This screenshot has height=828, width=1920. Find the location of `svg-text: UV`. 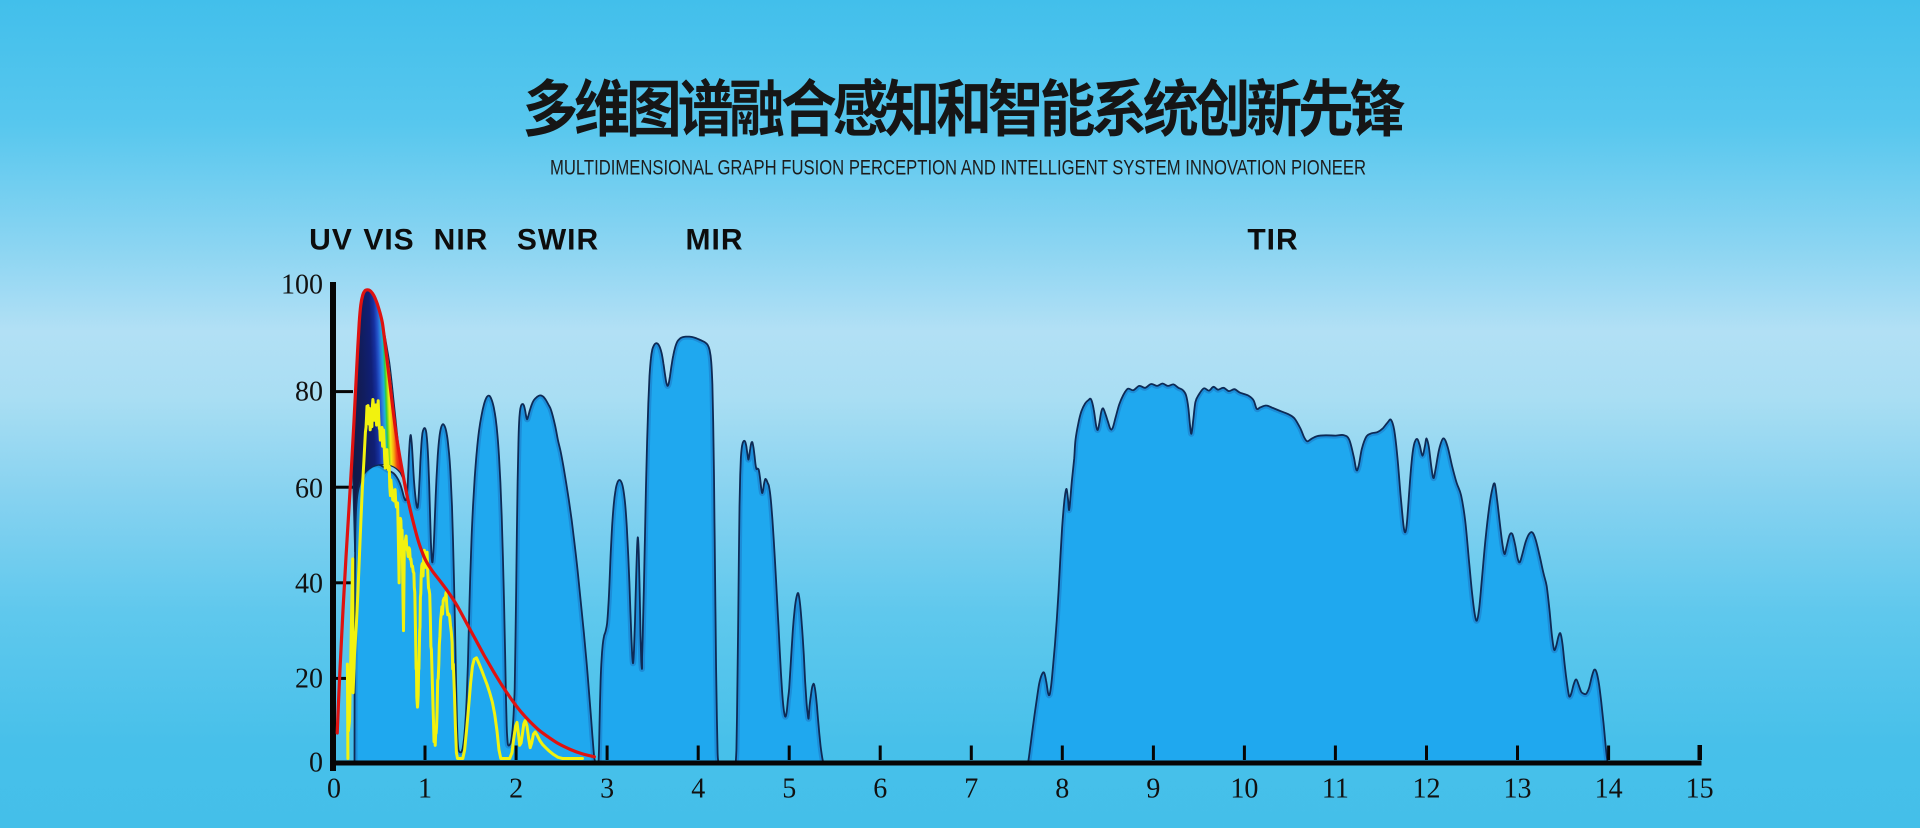

svg-text: UV is located at coordinates (331, 240).